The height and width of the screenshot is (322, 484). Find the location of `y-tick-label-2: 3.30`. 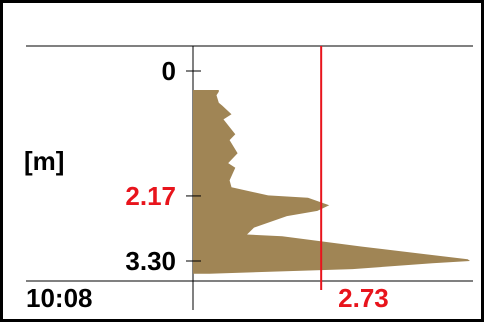

y-tick-label-2: 3.30 is located at coordinates (150, 261).